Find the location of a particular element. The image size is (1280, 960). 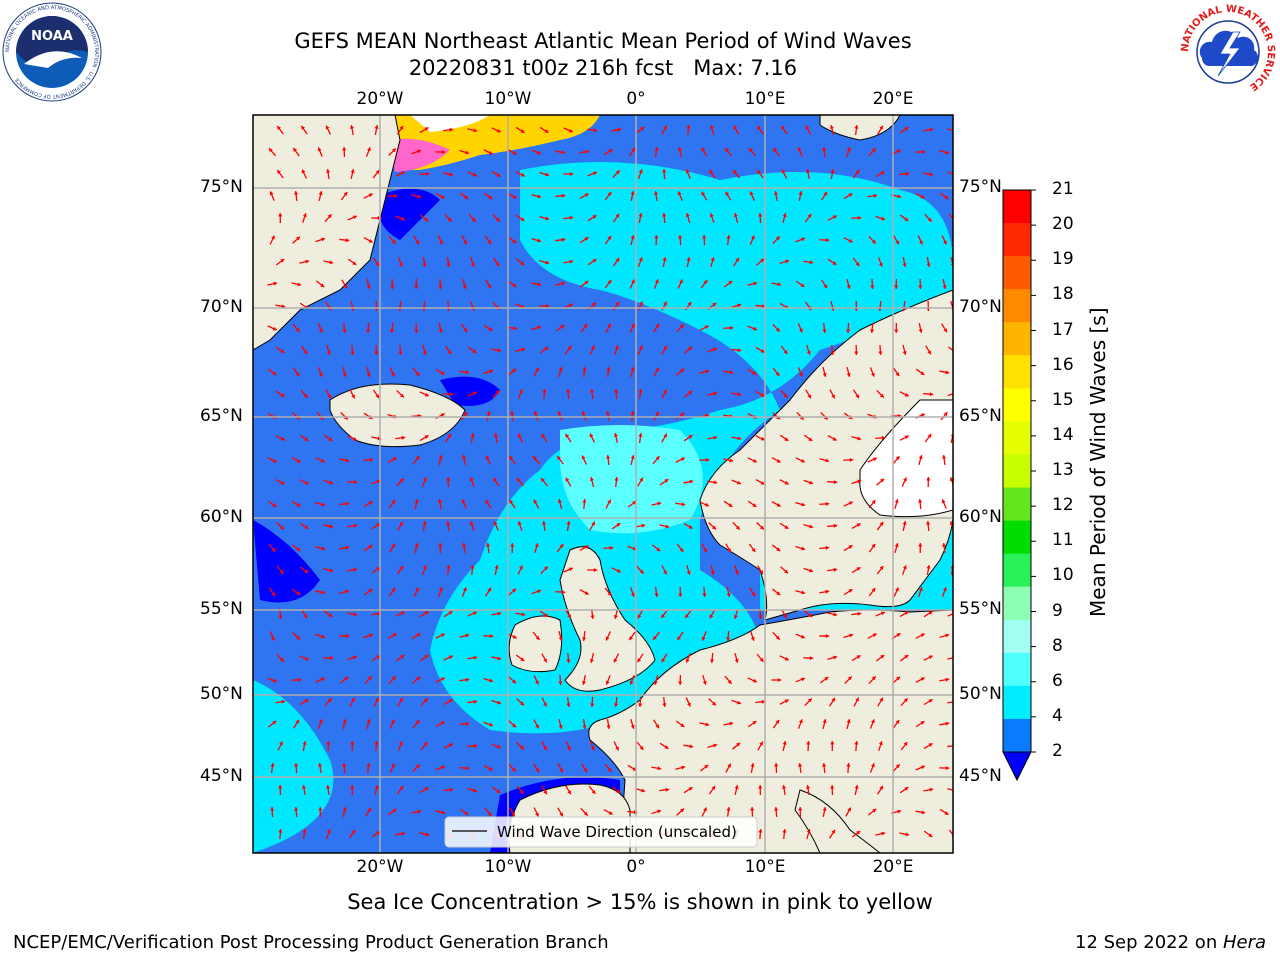

lat-label-left: 70°N is located at coordinates (221, 307).